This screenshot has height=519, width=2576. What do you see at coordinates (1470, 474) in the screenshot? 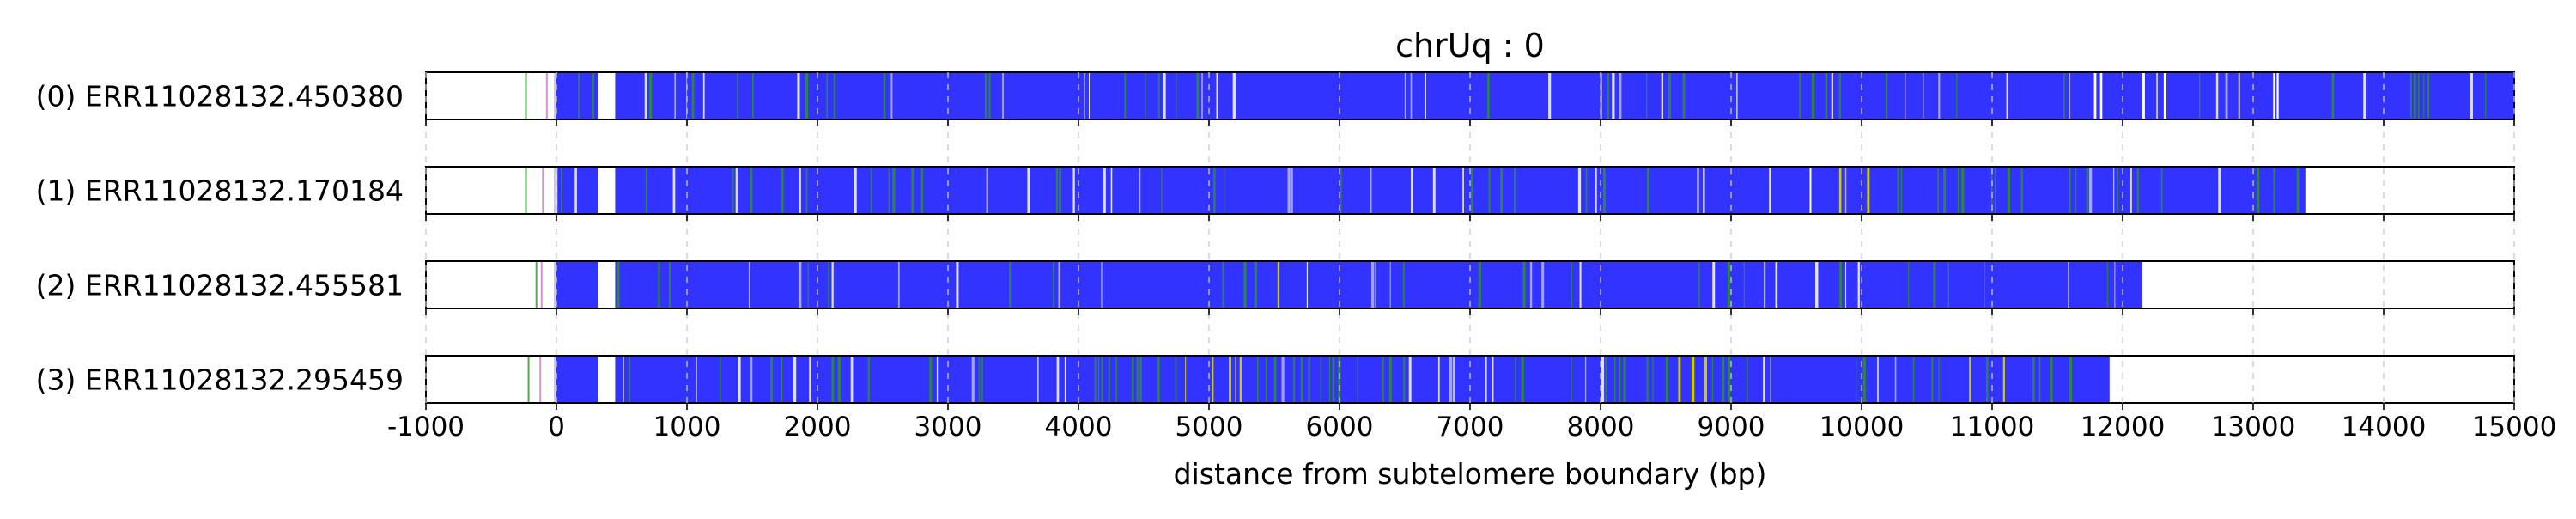
I see `x-axis-label: distance from subtelomere boundary (bp)` at bounding box center [1470, 474].